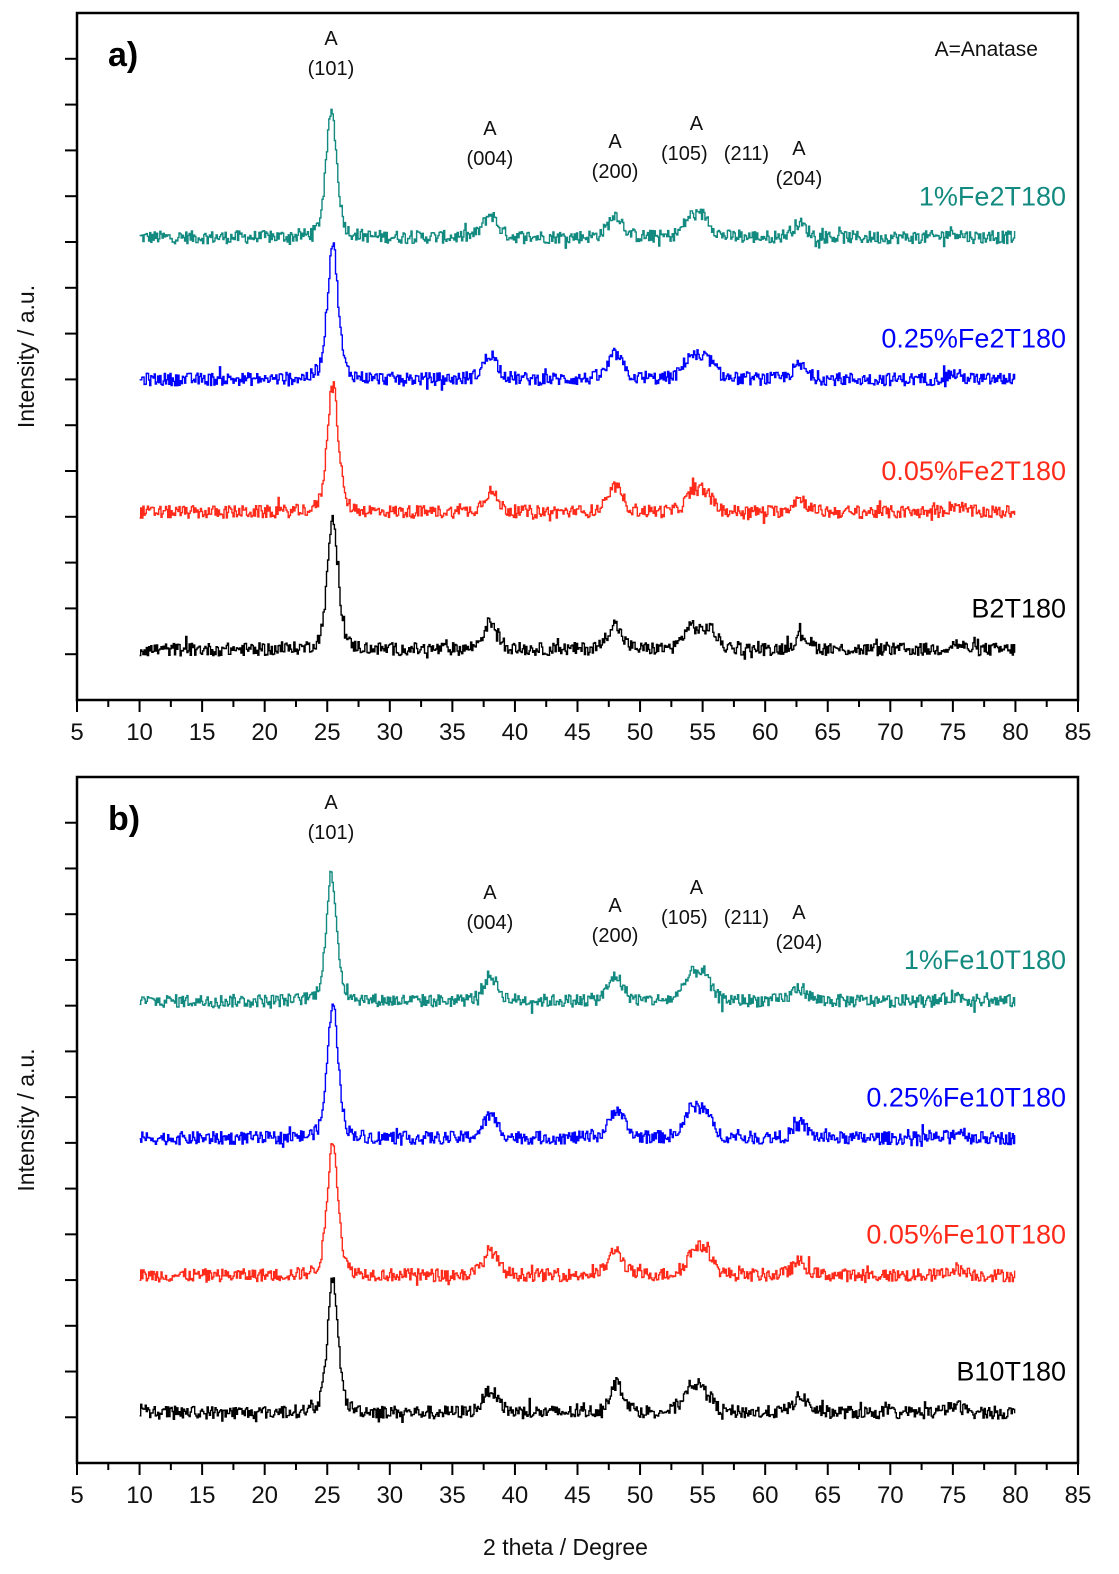  I want to click on series-label: 0.05%Fe2T180, so click(973, 471).